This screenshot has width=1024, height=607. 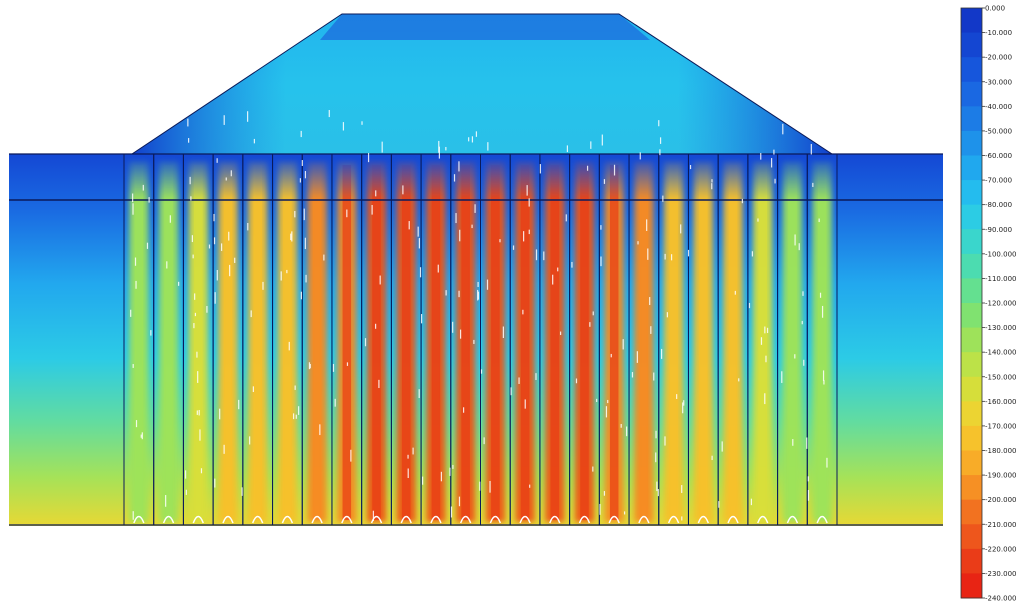 I want to click on legend-label: -70.000, so click(x=998, y=181).